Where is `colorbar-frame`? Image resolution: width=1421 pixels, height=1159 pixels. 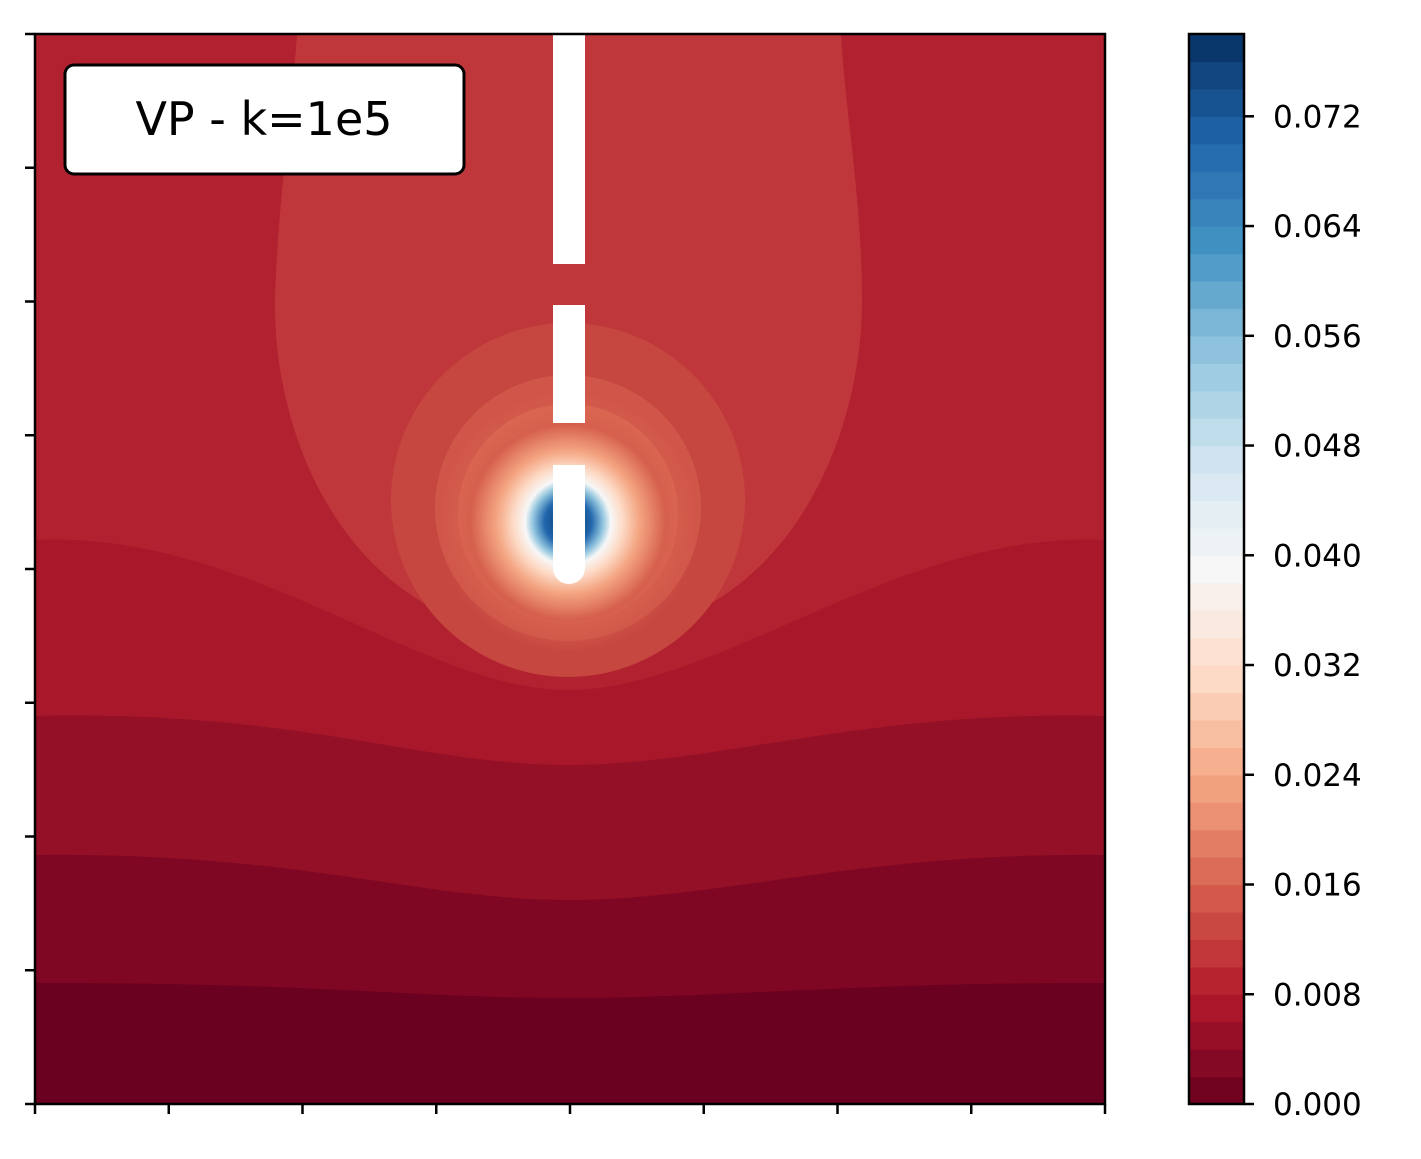 colorbar-frame is located at coordinates (1216, 569).